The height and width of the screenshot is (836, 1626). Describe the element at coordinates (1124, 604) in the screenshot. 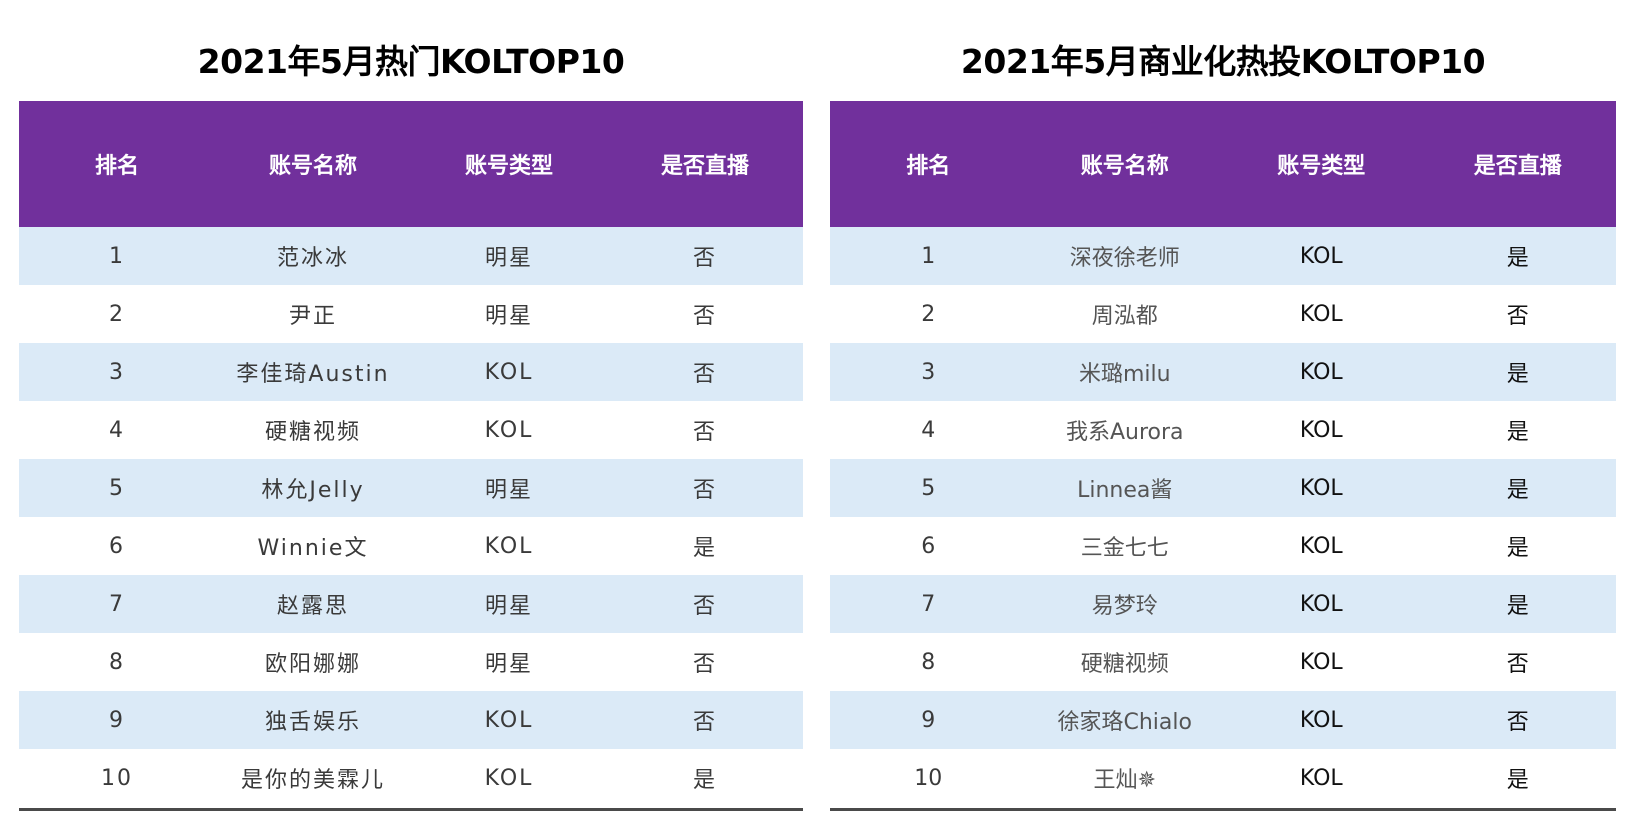

I see `cell-name: 易梦玲` at that location.